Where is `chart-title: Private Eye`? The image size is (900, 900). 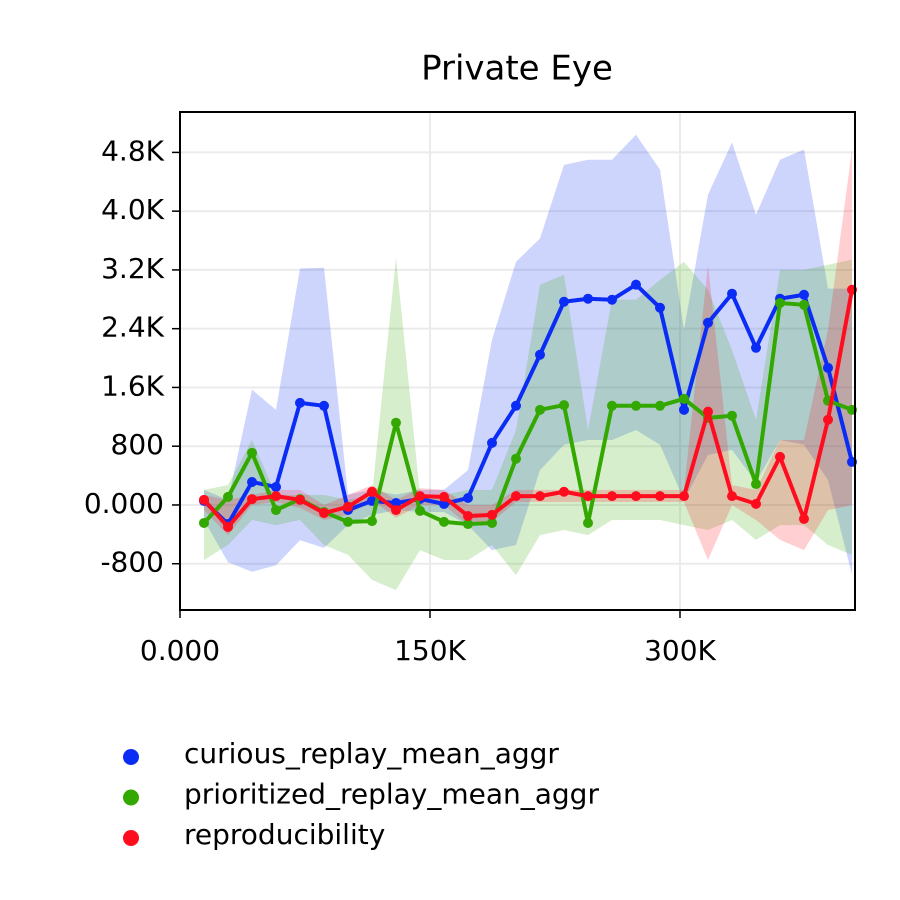 chart-title: Private Eye is located at coordinates (517, 69).